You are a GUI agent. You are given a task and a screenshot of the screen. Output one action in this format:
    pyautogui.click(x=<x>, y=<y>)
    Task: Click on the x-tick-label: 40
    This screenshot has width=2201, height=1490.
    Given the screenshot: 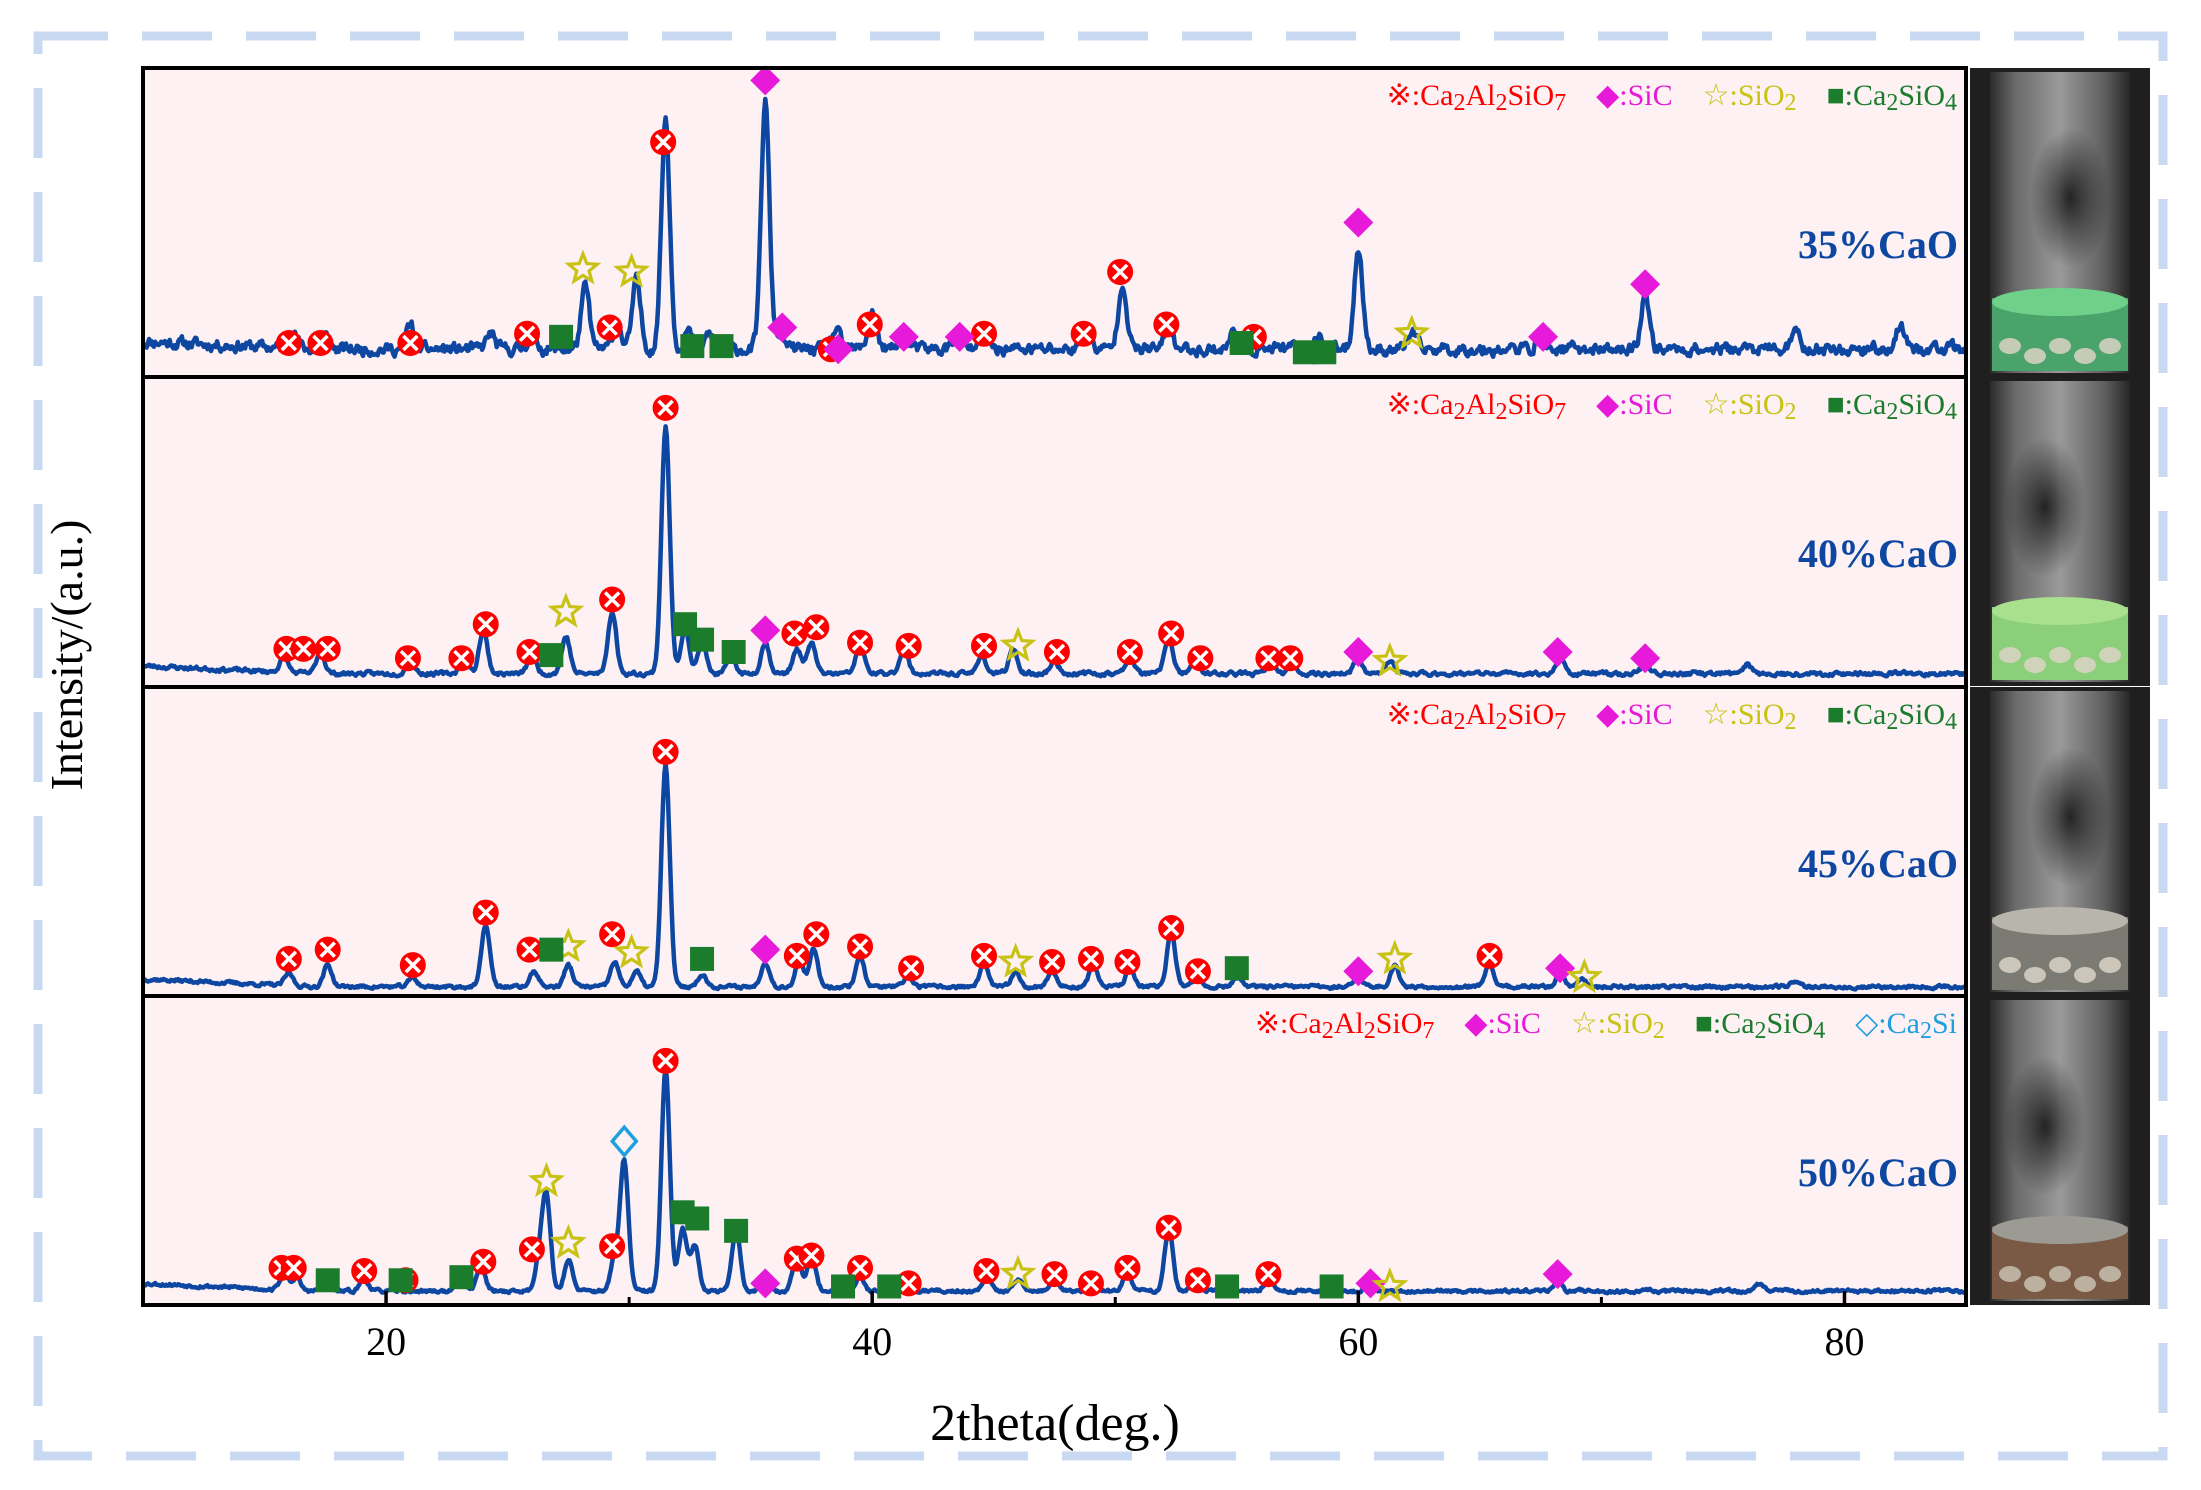 What is the action you would take?
    pyautogui.click(x=872, y=1341)
    